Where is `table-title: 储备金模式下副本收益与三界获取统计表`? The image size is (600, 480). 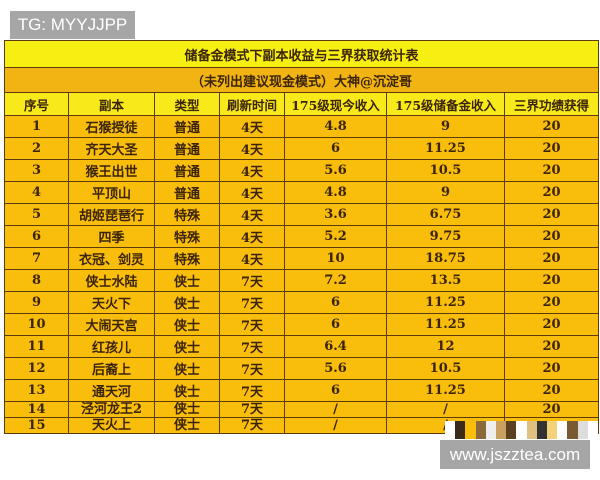
table-title: 储备金模式下副本收益与三界获取统计表 is located at coordinates (301, 54).